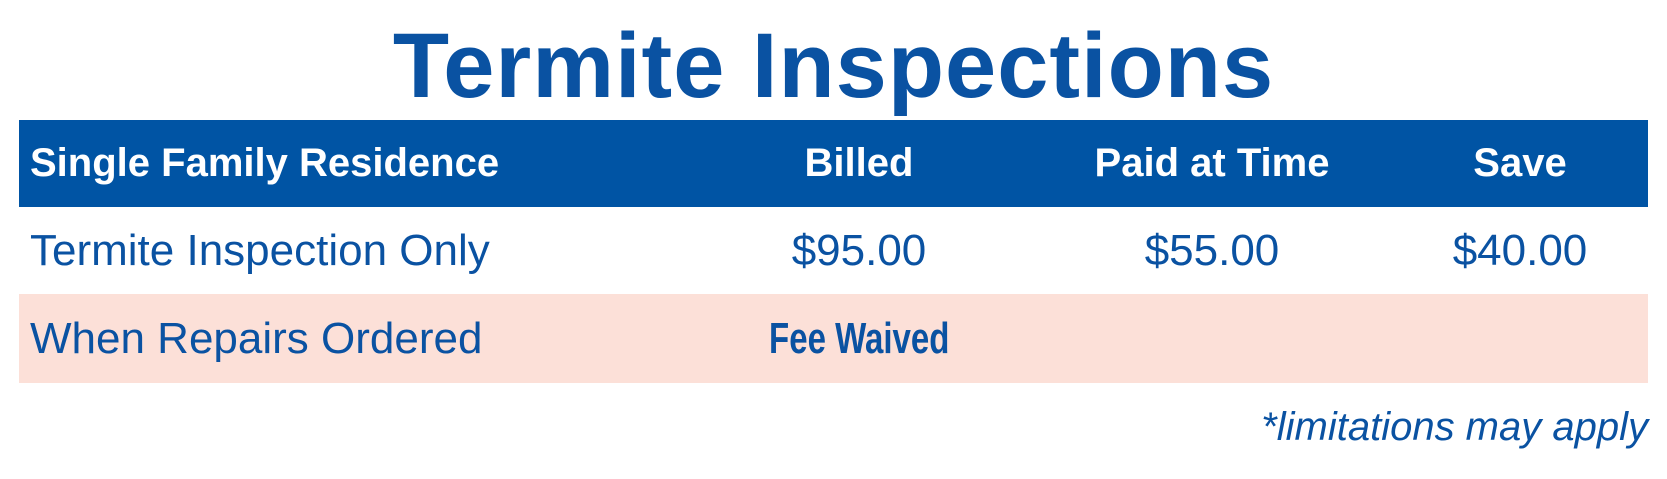 Image resolution: width=1667 pixels, height=479 pixels. I want to click on service-name: Termite Inspection Only, so click(260, 250).